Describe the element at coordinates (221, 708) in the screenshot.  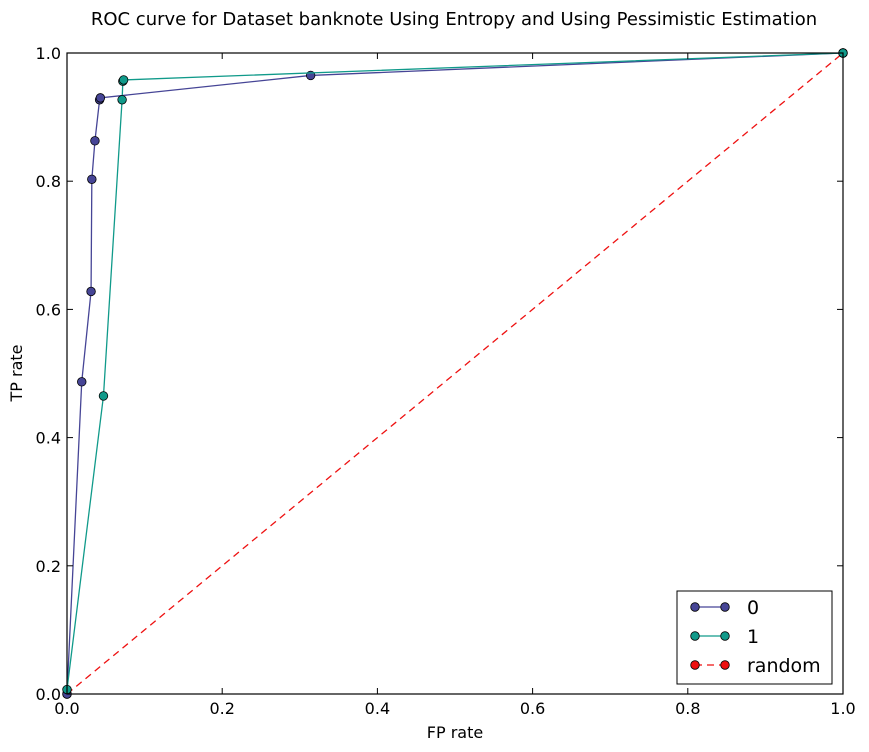
I see `x-tick-label: 0.2` at that location.